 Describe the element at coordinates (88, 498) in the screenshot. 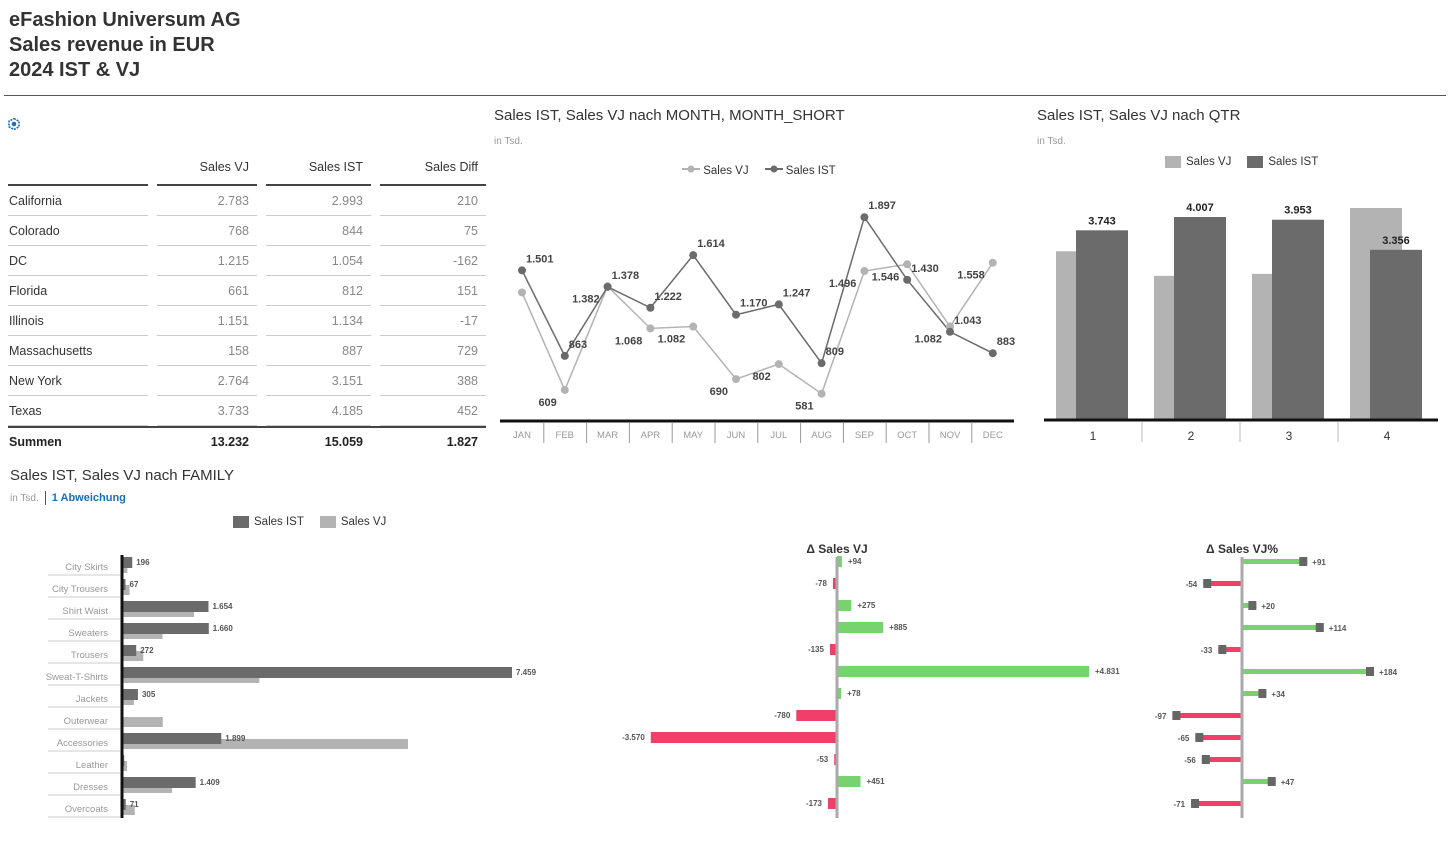

I see `deviation-link: 1 Abweichung` at that location.